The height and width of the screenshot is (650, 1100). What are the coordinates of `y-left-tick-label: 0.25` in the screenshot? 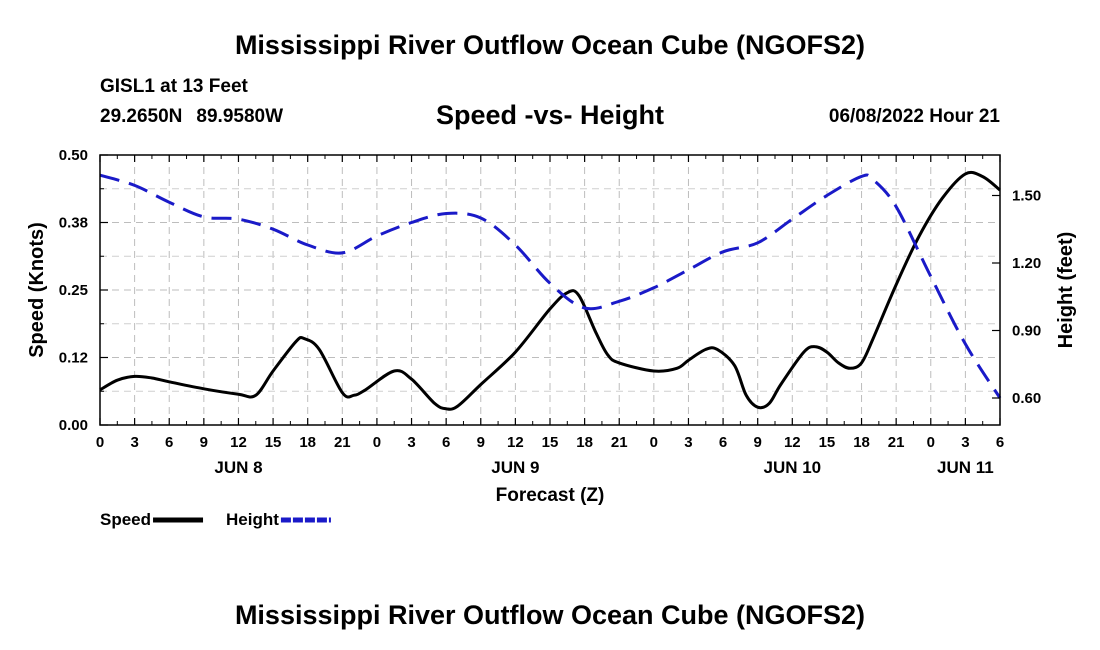 It's located at (73, 290).